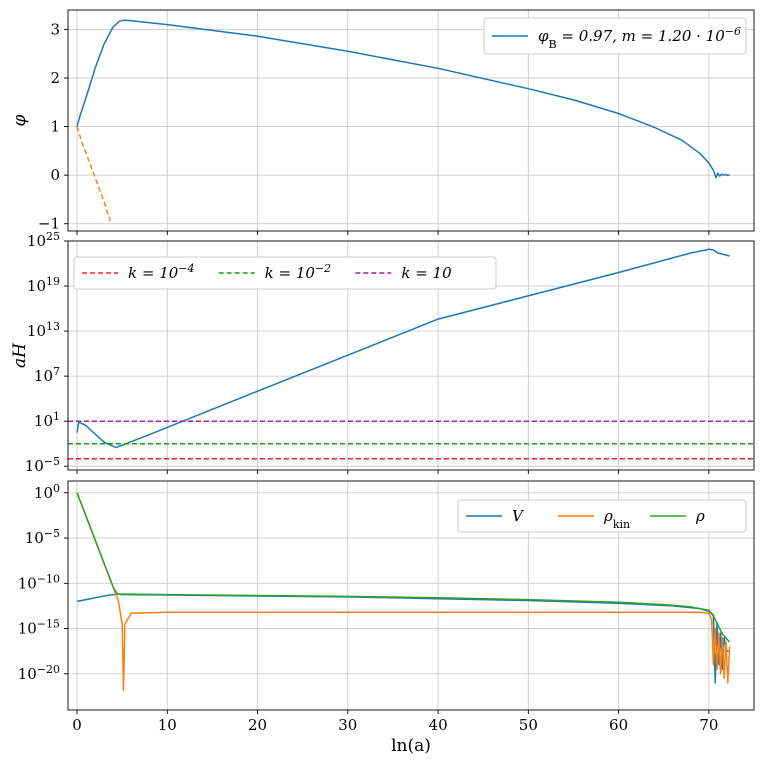 The width and height of the screenshot is (763, 763). Describe the element at coordinates (55, 29) in the screenshot. I see `y-tick-label: 3` at that location.